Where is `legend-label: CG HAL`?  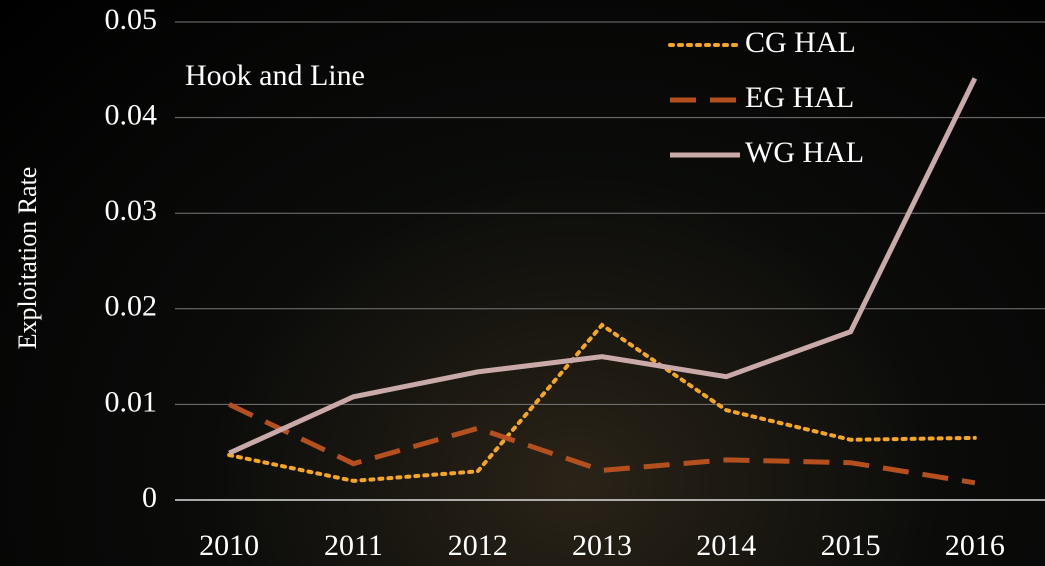
legend-label: CG HAL is located at coordinates (800, 42).